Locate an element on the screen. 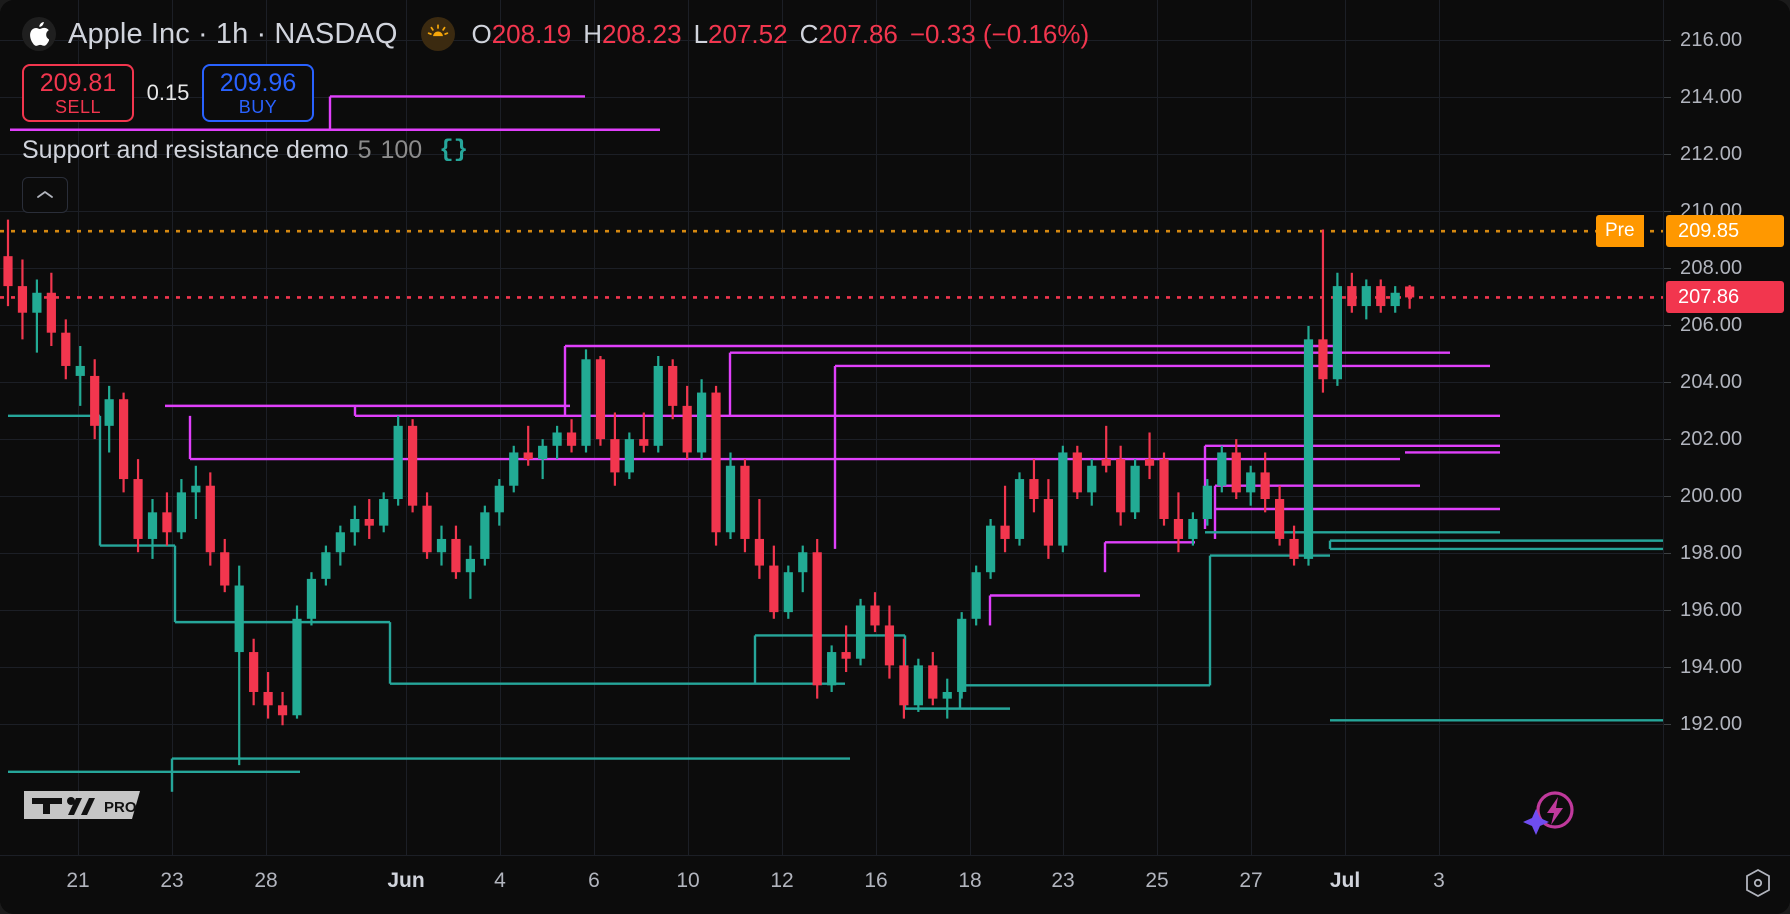 The image size is (1790, 914). last-price-badge: 207.86 is located at coordinates (1725, 297).